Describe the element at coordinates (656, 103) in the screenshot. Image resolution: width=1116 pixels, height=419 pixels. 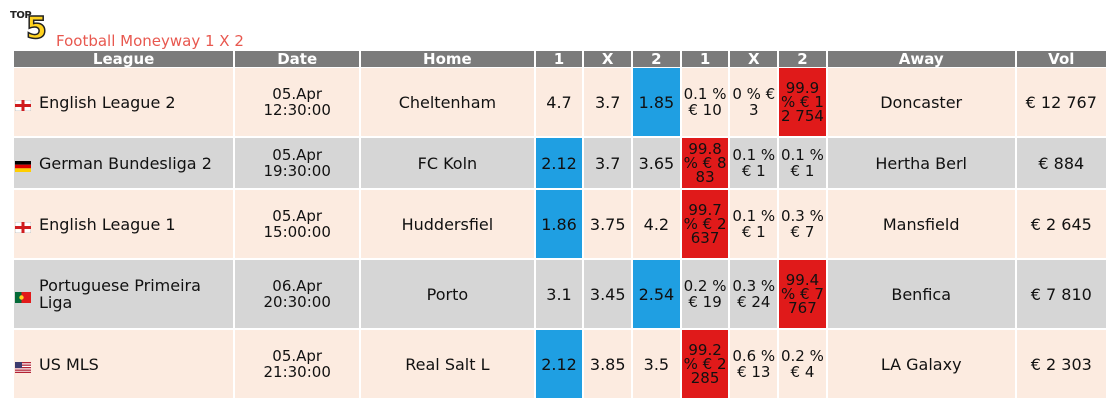
I see `odd-2-cell: 1.85` at that location.